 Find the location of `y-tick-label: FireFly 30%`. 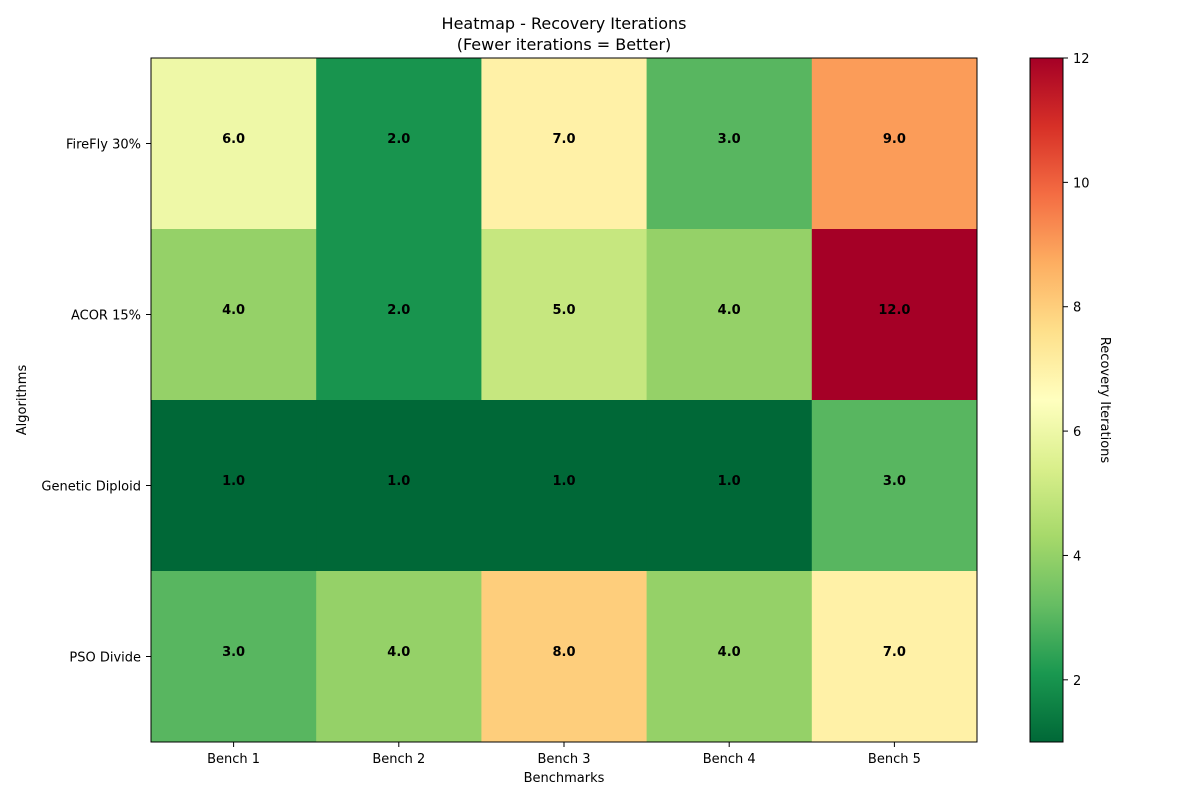

y-tick-label: FireFly 30% is located at coordinates (103, 145).